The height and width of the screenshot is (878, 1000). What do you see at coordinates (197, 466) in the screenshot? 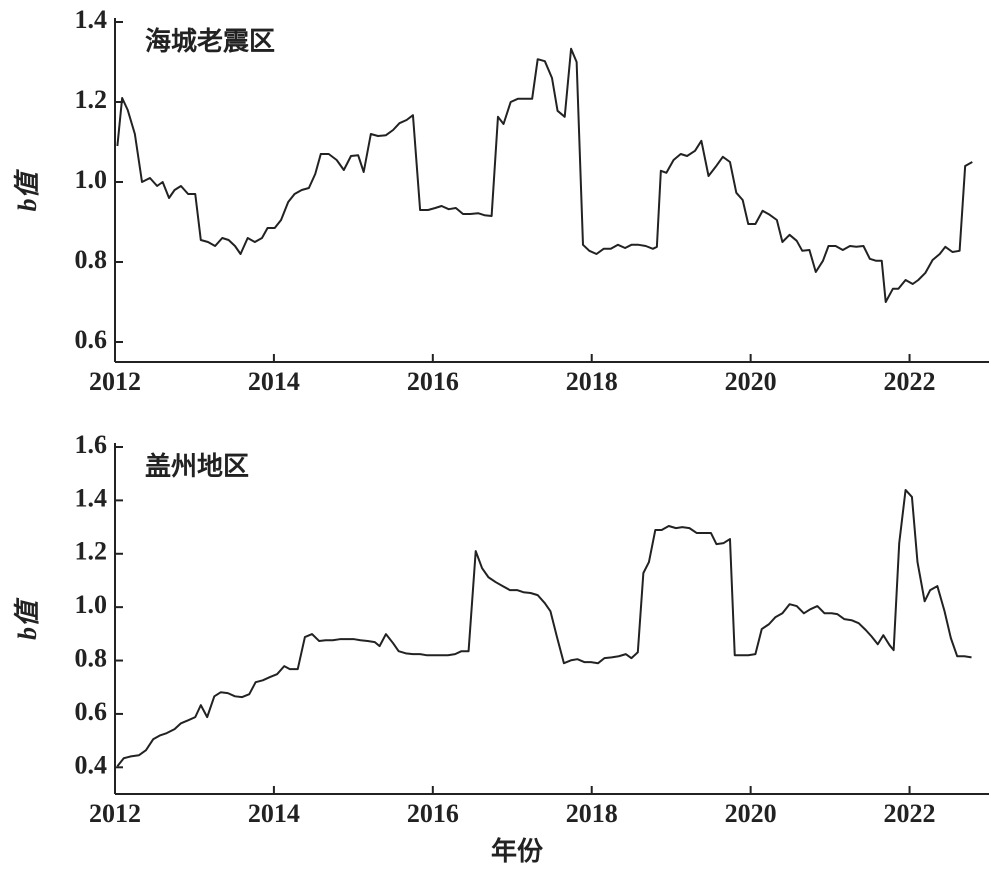
I see `panel-title: 盖州地区` at bounding box center [197, 466].